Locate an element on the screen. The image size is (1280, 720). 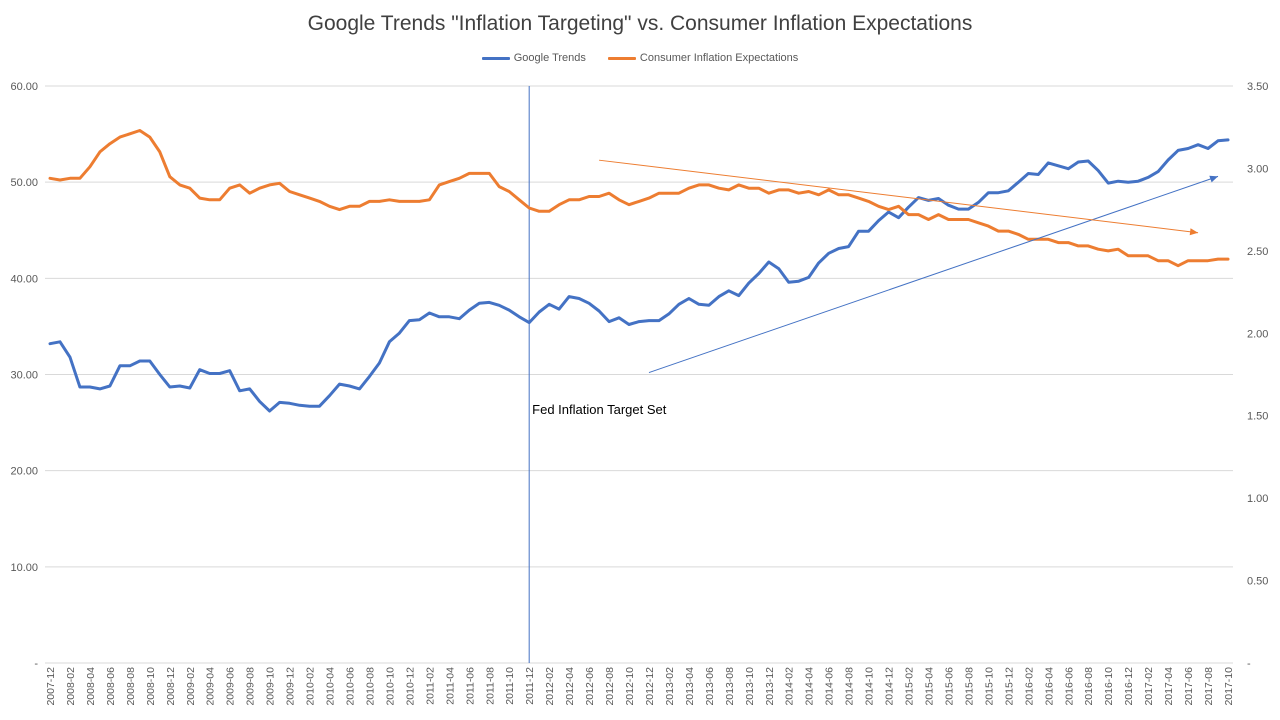
legend-swatch-google-trends is located at coordinates (495, 58).